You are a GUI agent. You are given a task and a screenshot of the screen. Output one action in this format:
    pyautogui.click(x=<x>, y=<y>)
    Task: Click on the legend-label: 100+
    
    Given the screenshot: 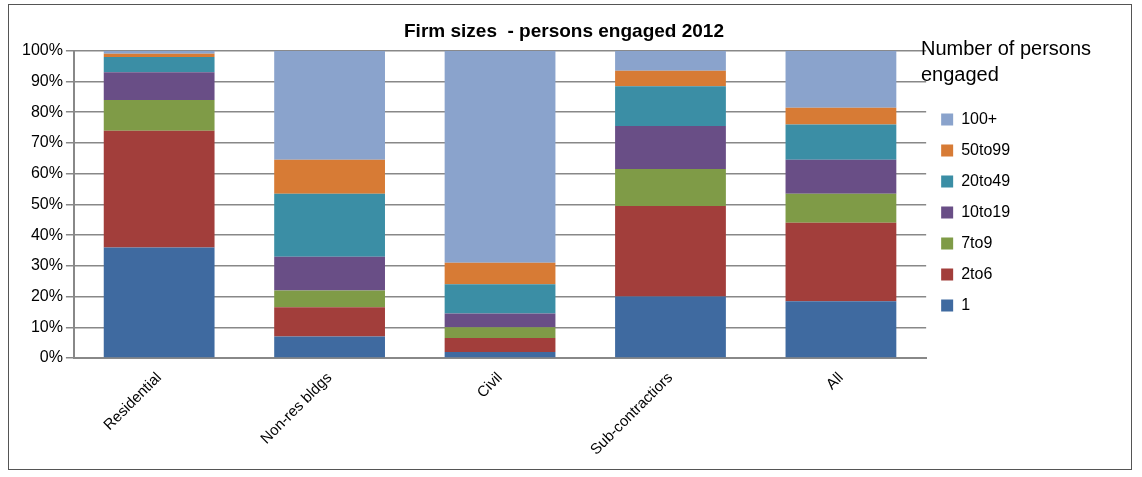 What is the action you would take?
    pyautogui.click(x=1024, y=118)
    